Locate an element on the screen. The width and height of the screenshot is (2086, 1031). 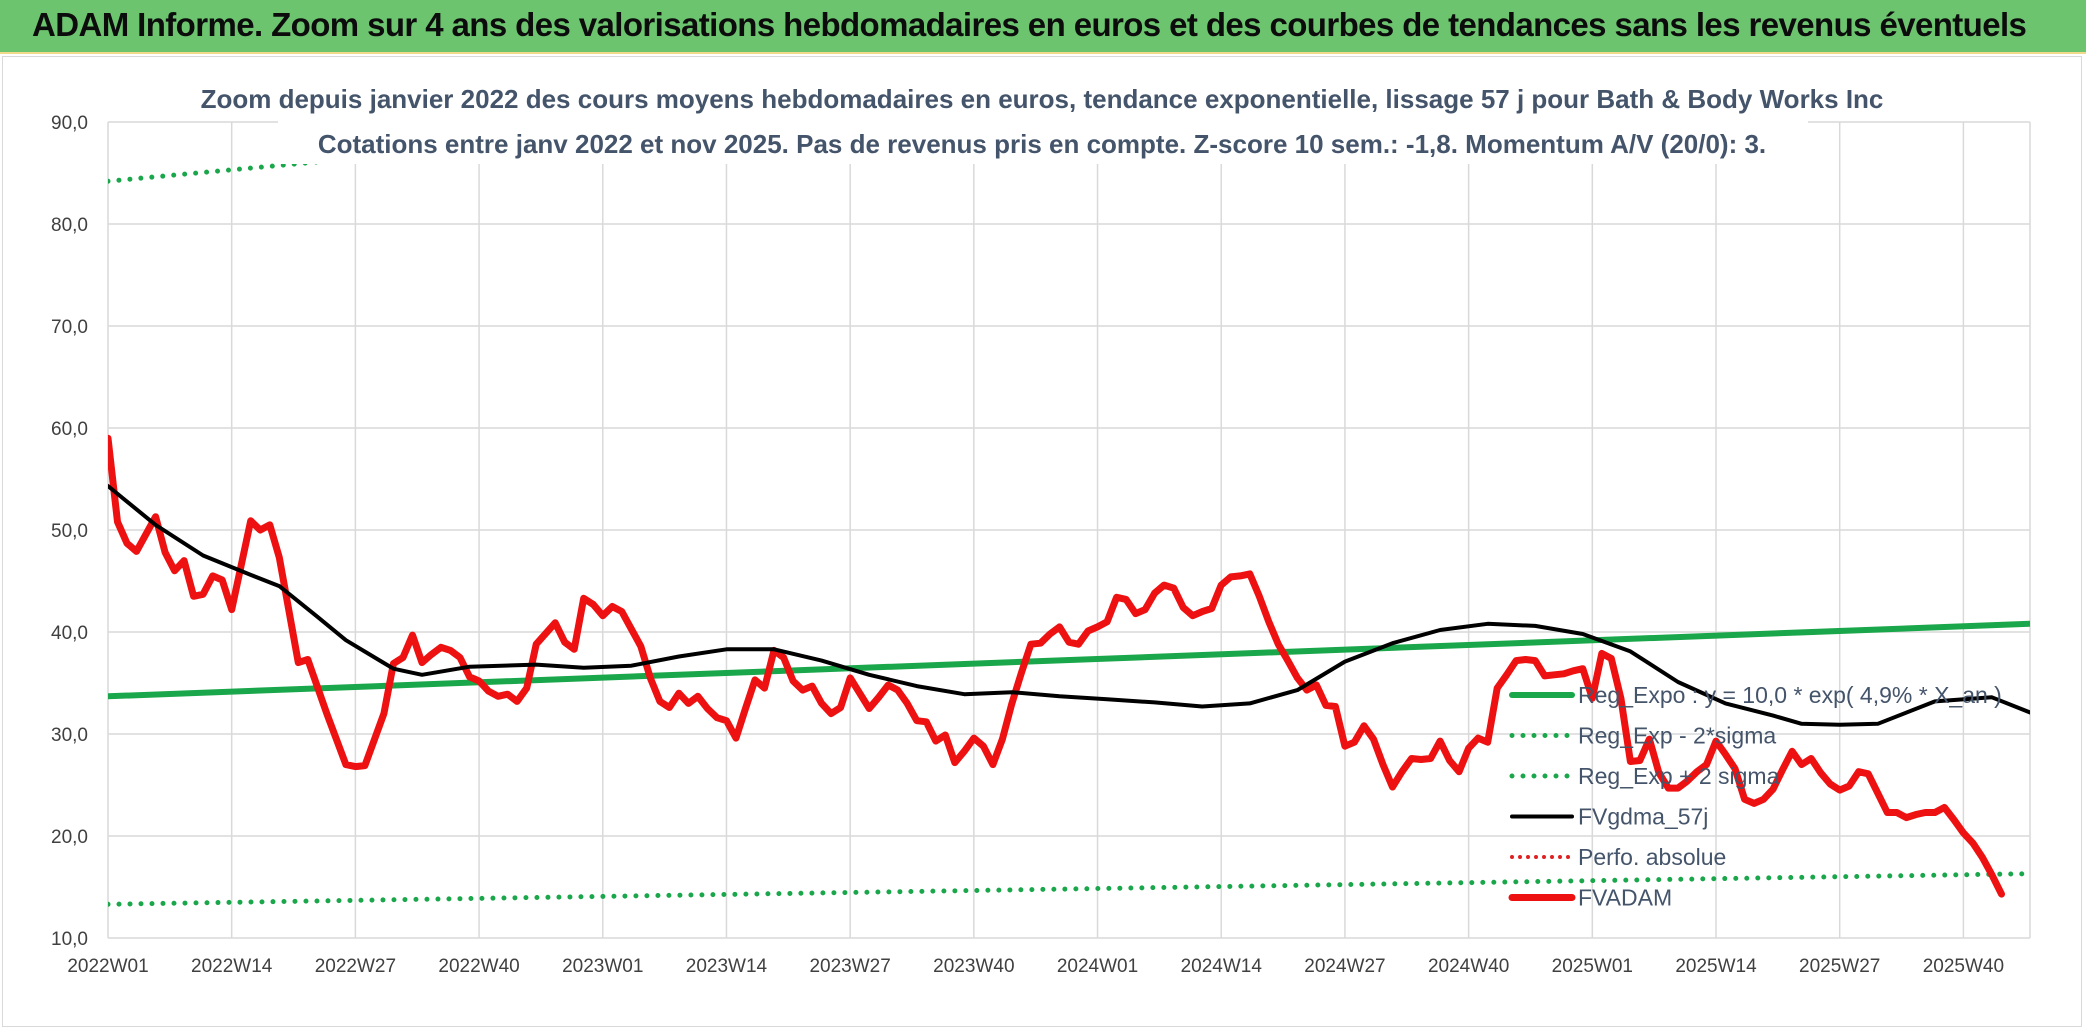
y-tick-label: 40,0 is located at coordinates (69, 633).